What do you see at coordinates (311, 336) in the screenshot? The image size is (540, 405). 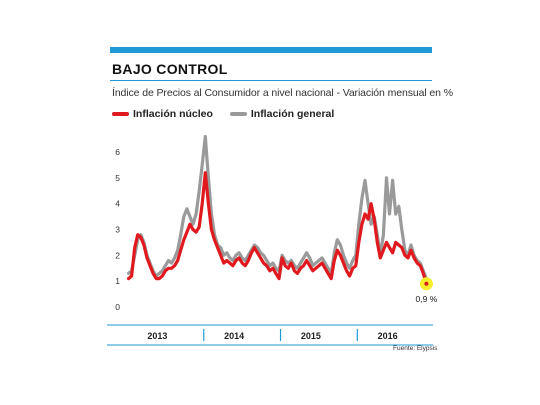 I see `x-year-label: 2015` at bounding box center [311, 336].